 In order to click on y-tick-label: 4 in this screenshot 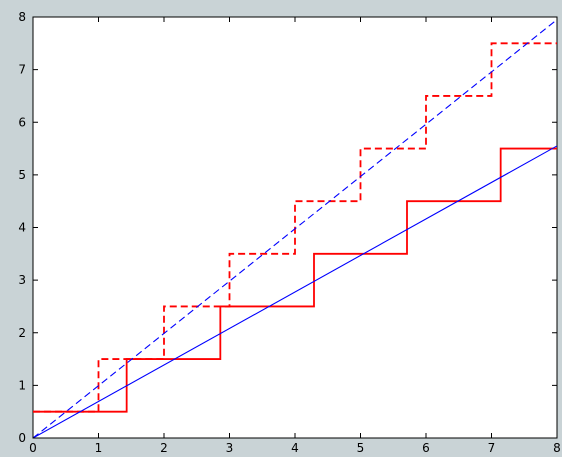, I will do `click(22, 228)`.